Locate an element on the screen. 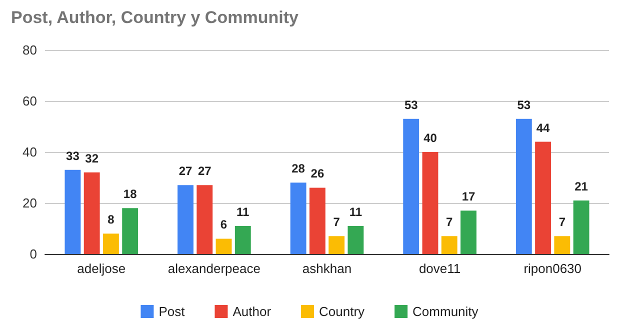 The width and height of the screenshot is (619, 327). legend-label: Community is located at coordinates (445, 311).